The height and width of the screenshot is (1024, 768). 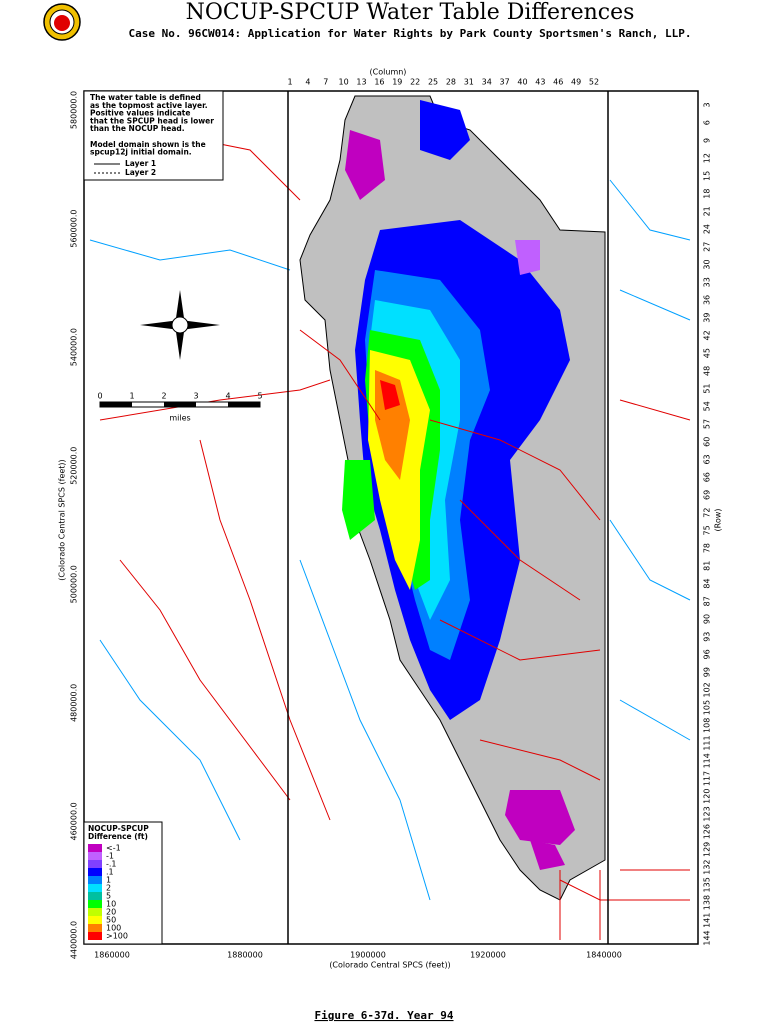 I want to click on legend-label: -1, so click(x=110, y=856).